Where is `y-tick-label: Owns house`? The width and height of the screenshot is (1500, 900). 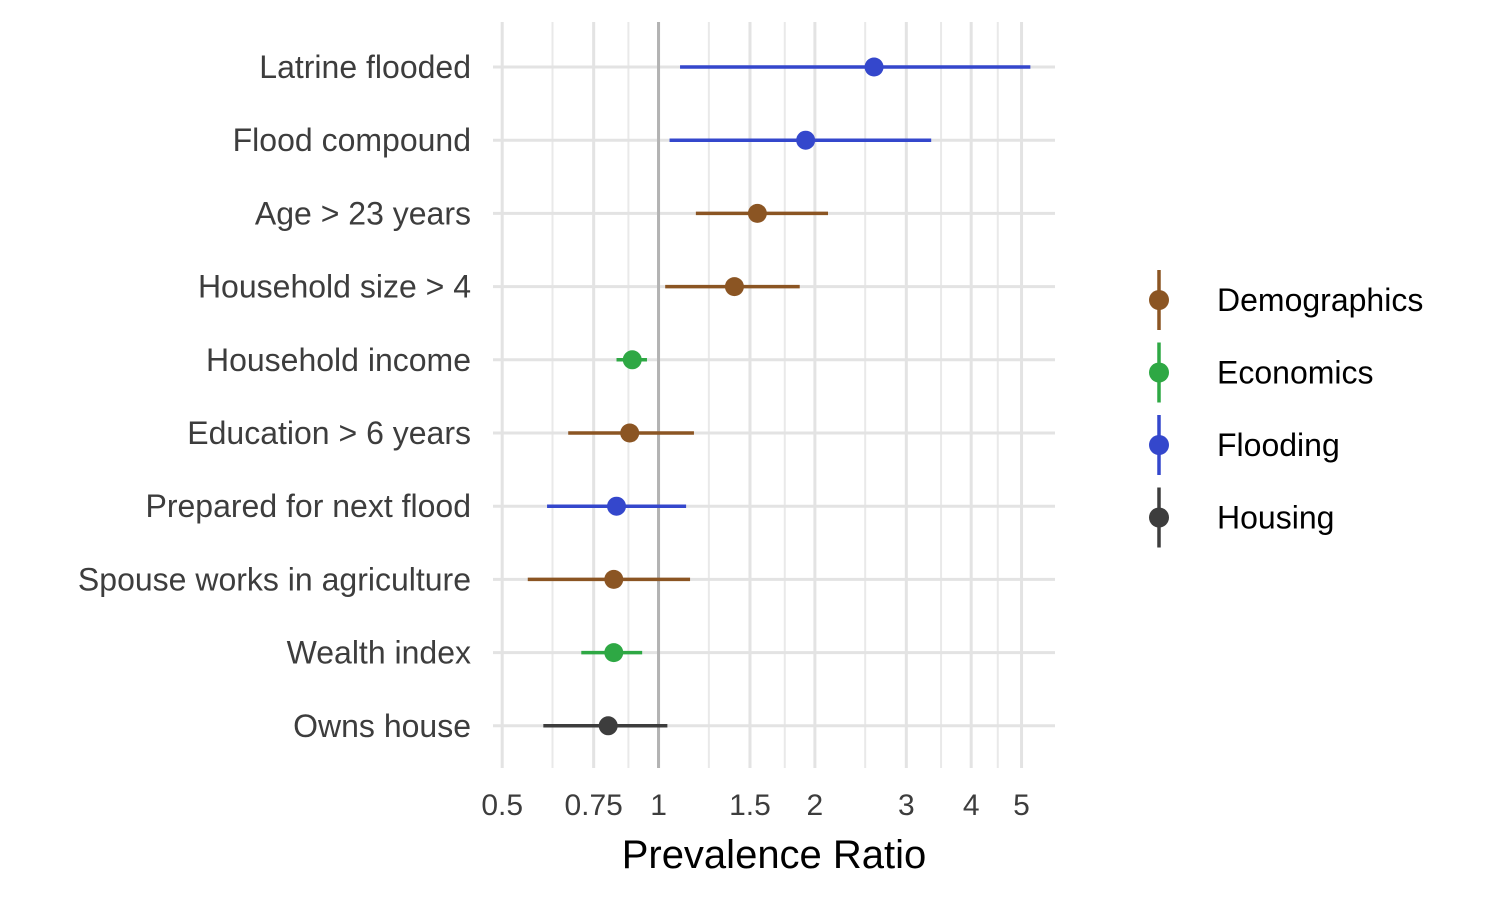
y-tick-label: Owns house is located at coordinates (382, 726).